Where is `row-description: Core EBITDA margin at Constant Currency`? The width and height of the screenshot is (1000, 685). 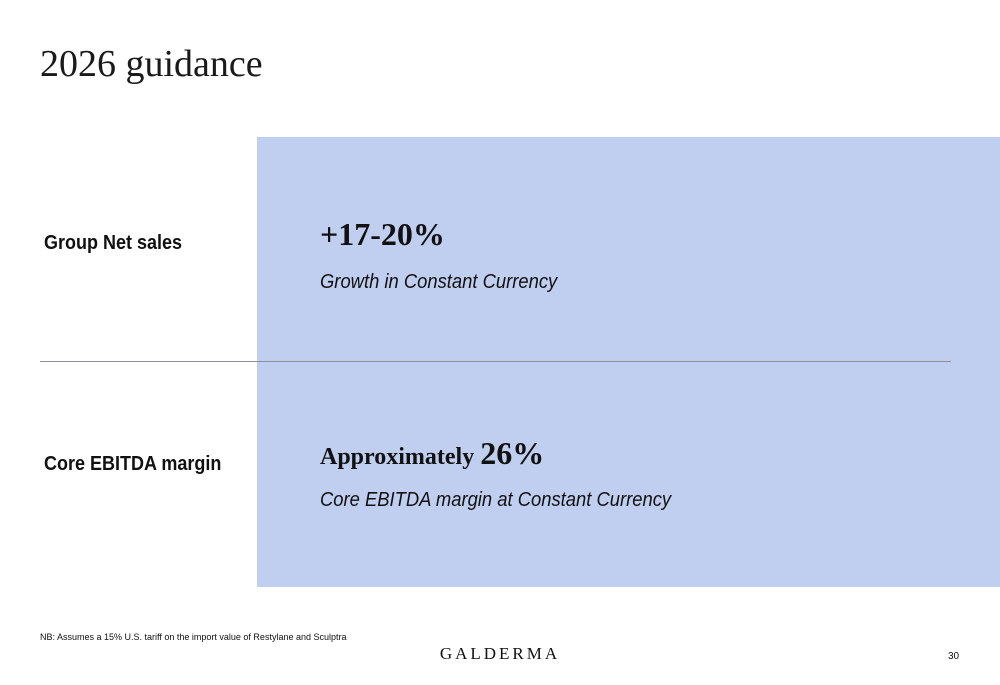 row-description: Core EBITDA margin at Constant Currency is located at coordinates (496, 500).